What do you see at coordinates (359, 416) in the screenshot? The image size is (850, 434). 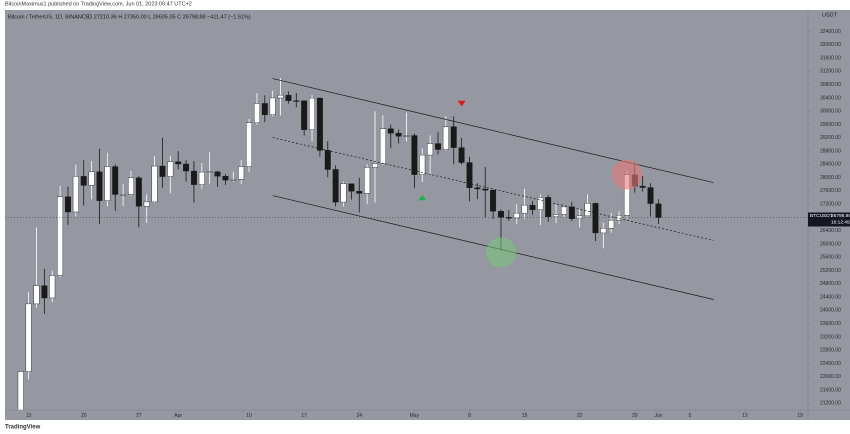 I see `x-tick-label: 24` at bounding box center [359, 416].